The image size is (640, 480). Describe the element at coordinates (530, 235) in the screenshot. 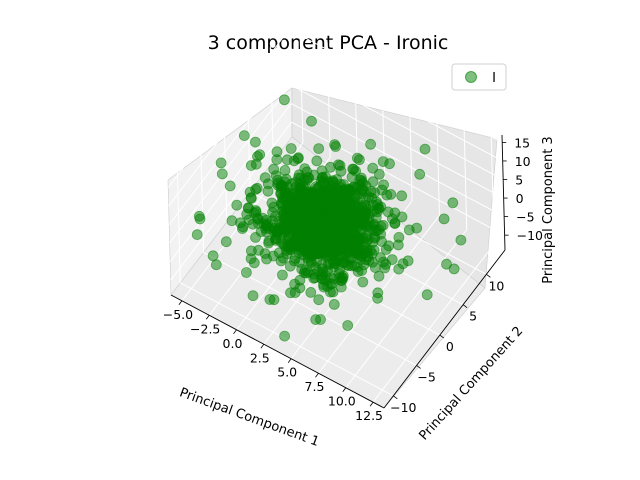

I see `z-tick-label: −10` at that location.